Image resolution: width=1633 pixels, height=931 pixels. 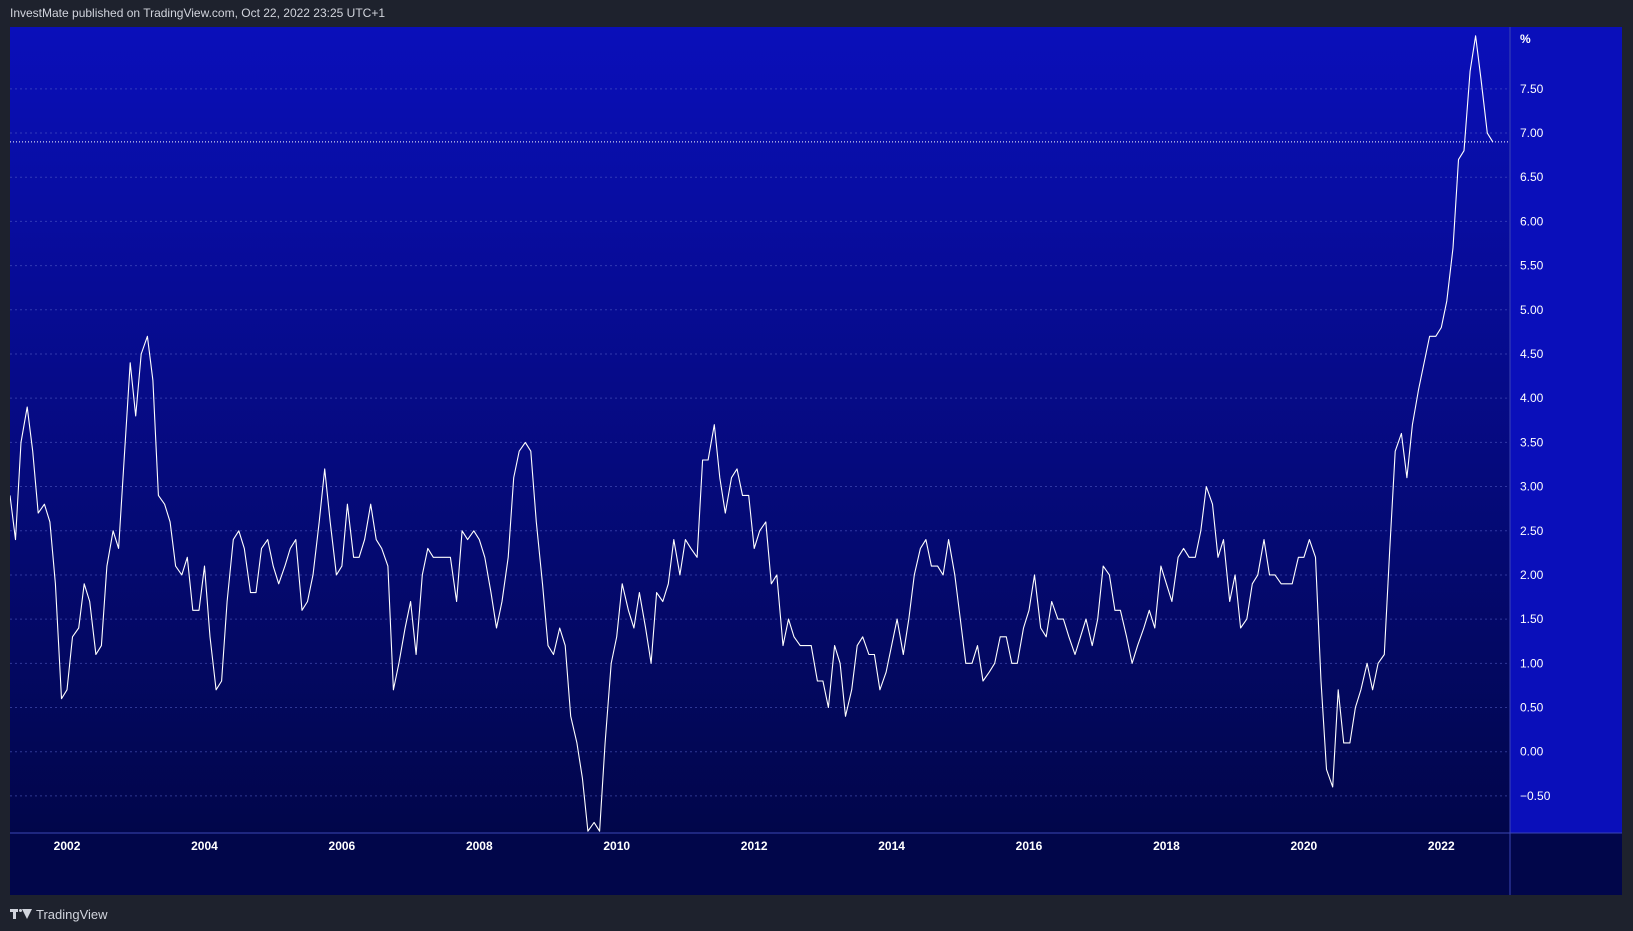 I want to click on y-tick-label: 7.00, so click(x=1532, y=133).